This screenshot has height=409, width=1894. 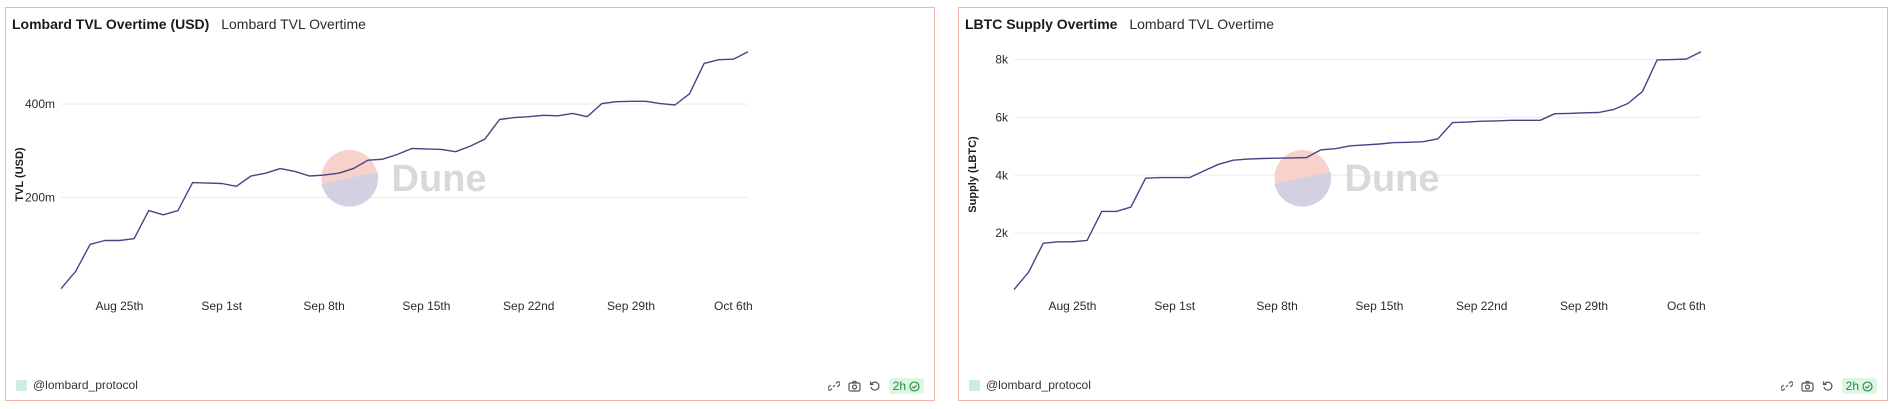 What do you see at coordinates (1002, 117) in the screenshot?
I see `y-tick-label: 6k` at bounding box center [1002, 117].